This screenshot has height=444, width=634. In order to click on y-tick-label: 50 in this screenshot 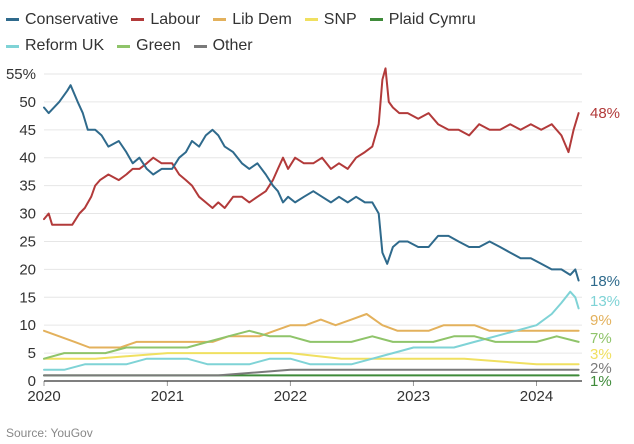, I will do `click(27, 102)`.